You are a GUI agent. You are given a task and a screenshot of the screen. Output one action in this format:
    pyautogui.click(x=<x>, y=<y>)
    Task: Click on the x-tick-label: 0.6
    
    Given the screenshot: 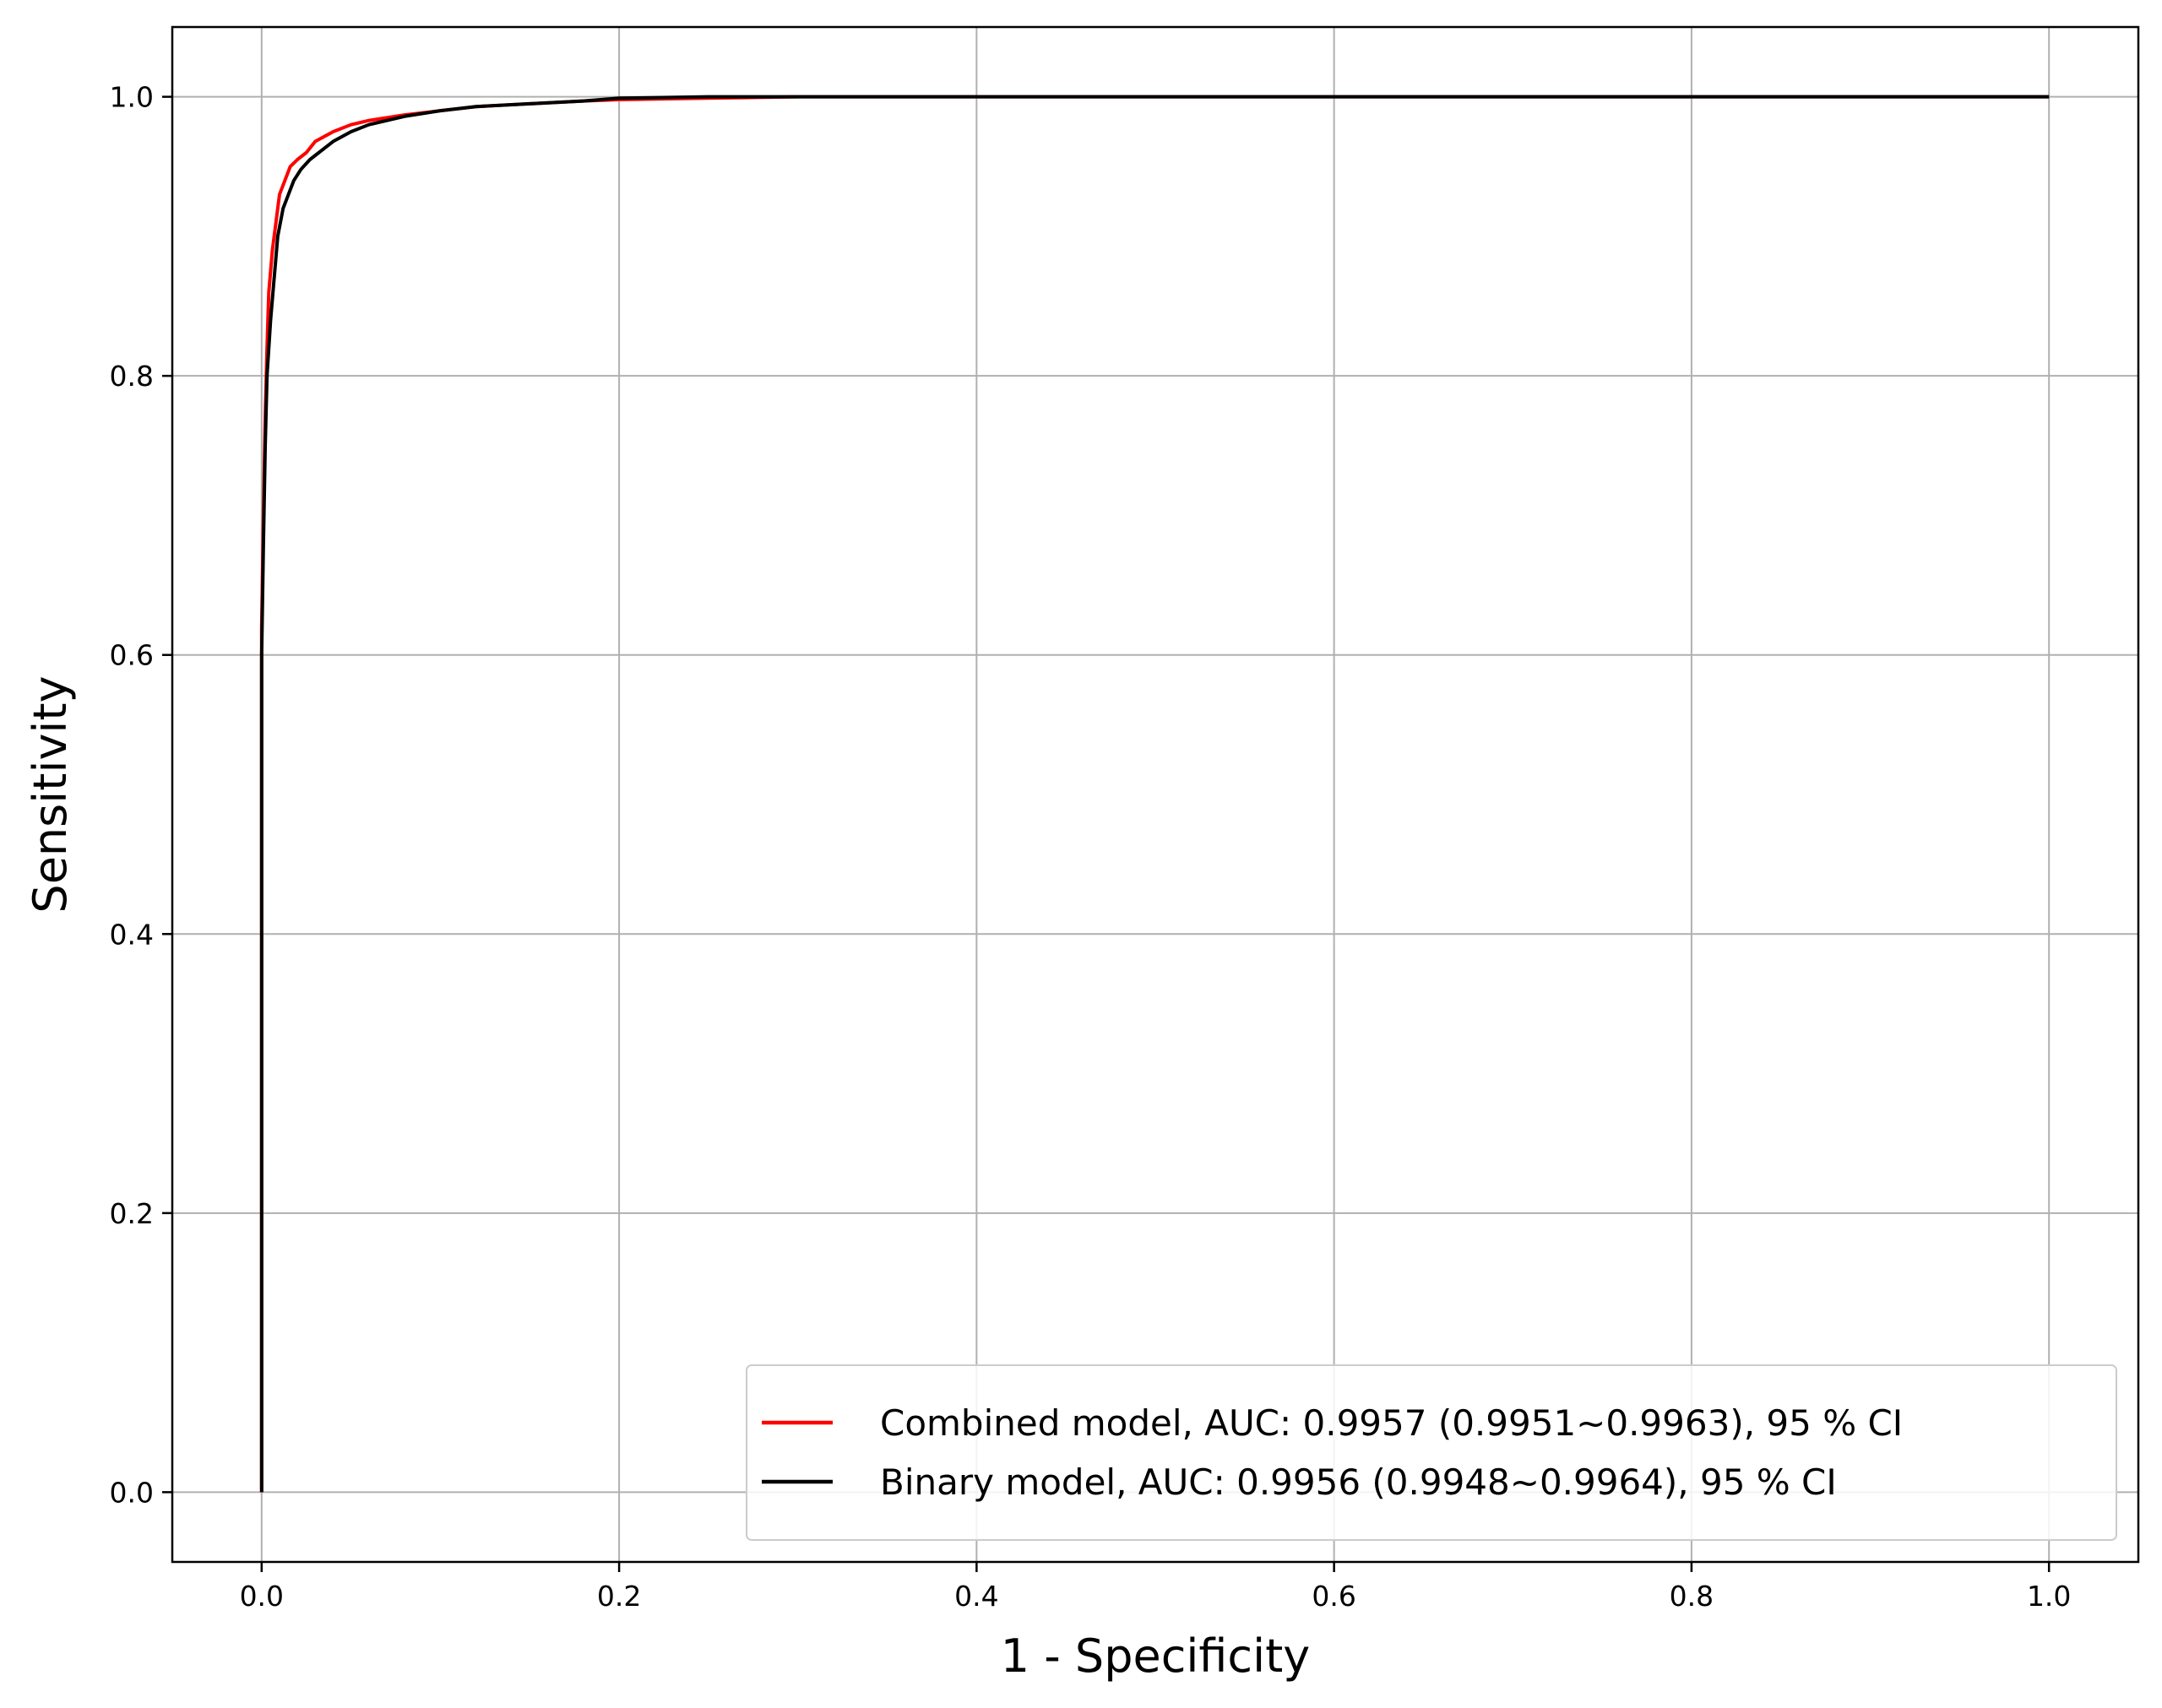 What is the action you would take?
    pyautogui.click(x=1333, y=1596)
    